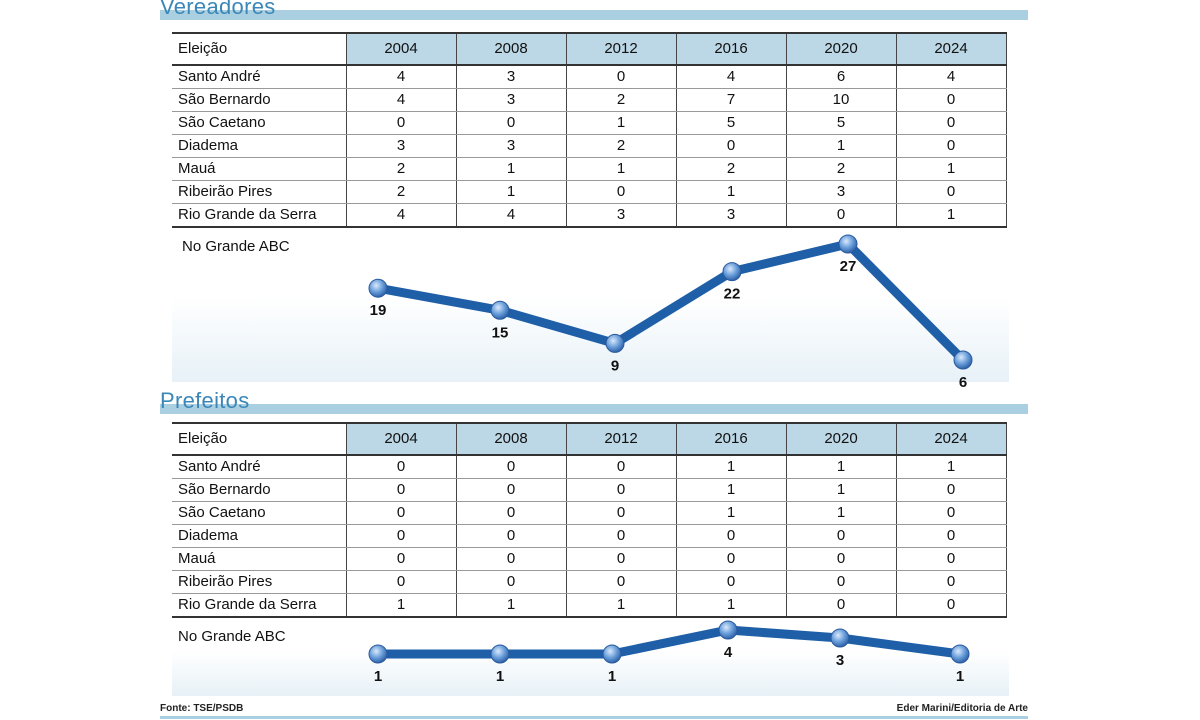  Describe the element at coordinates (589, 536) in the screenshot. I see `table-row: Diadema 0 0 0 0 0 0` at that location.